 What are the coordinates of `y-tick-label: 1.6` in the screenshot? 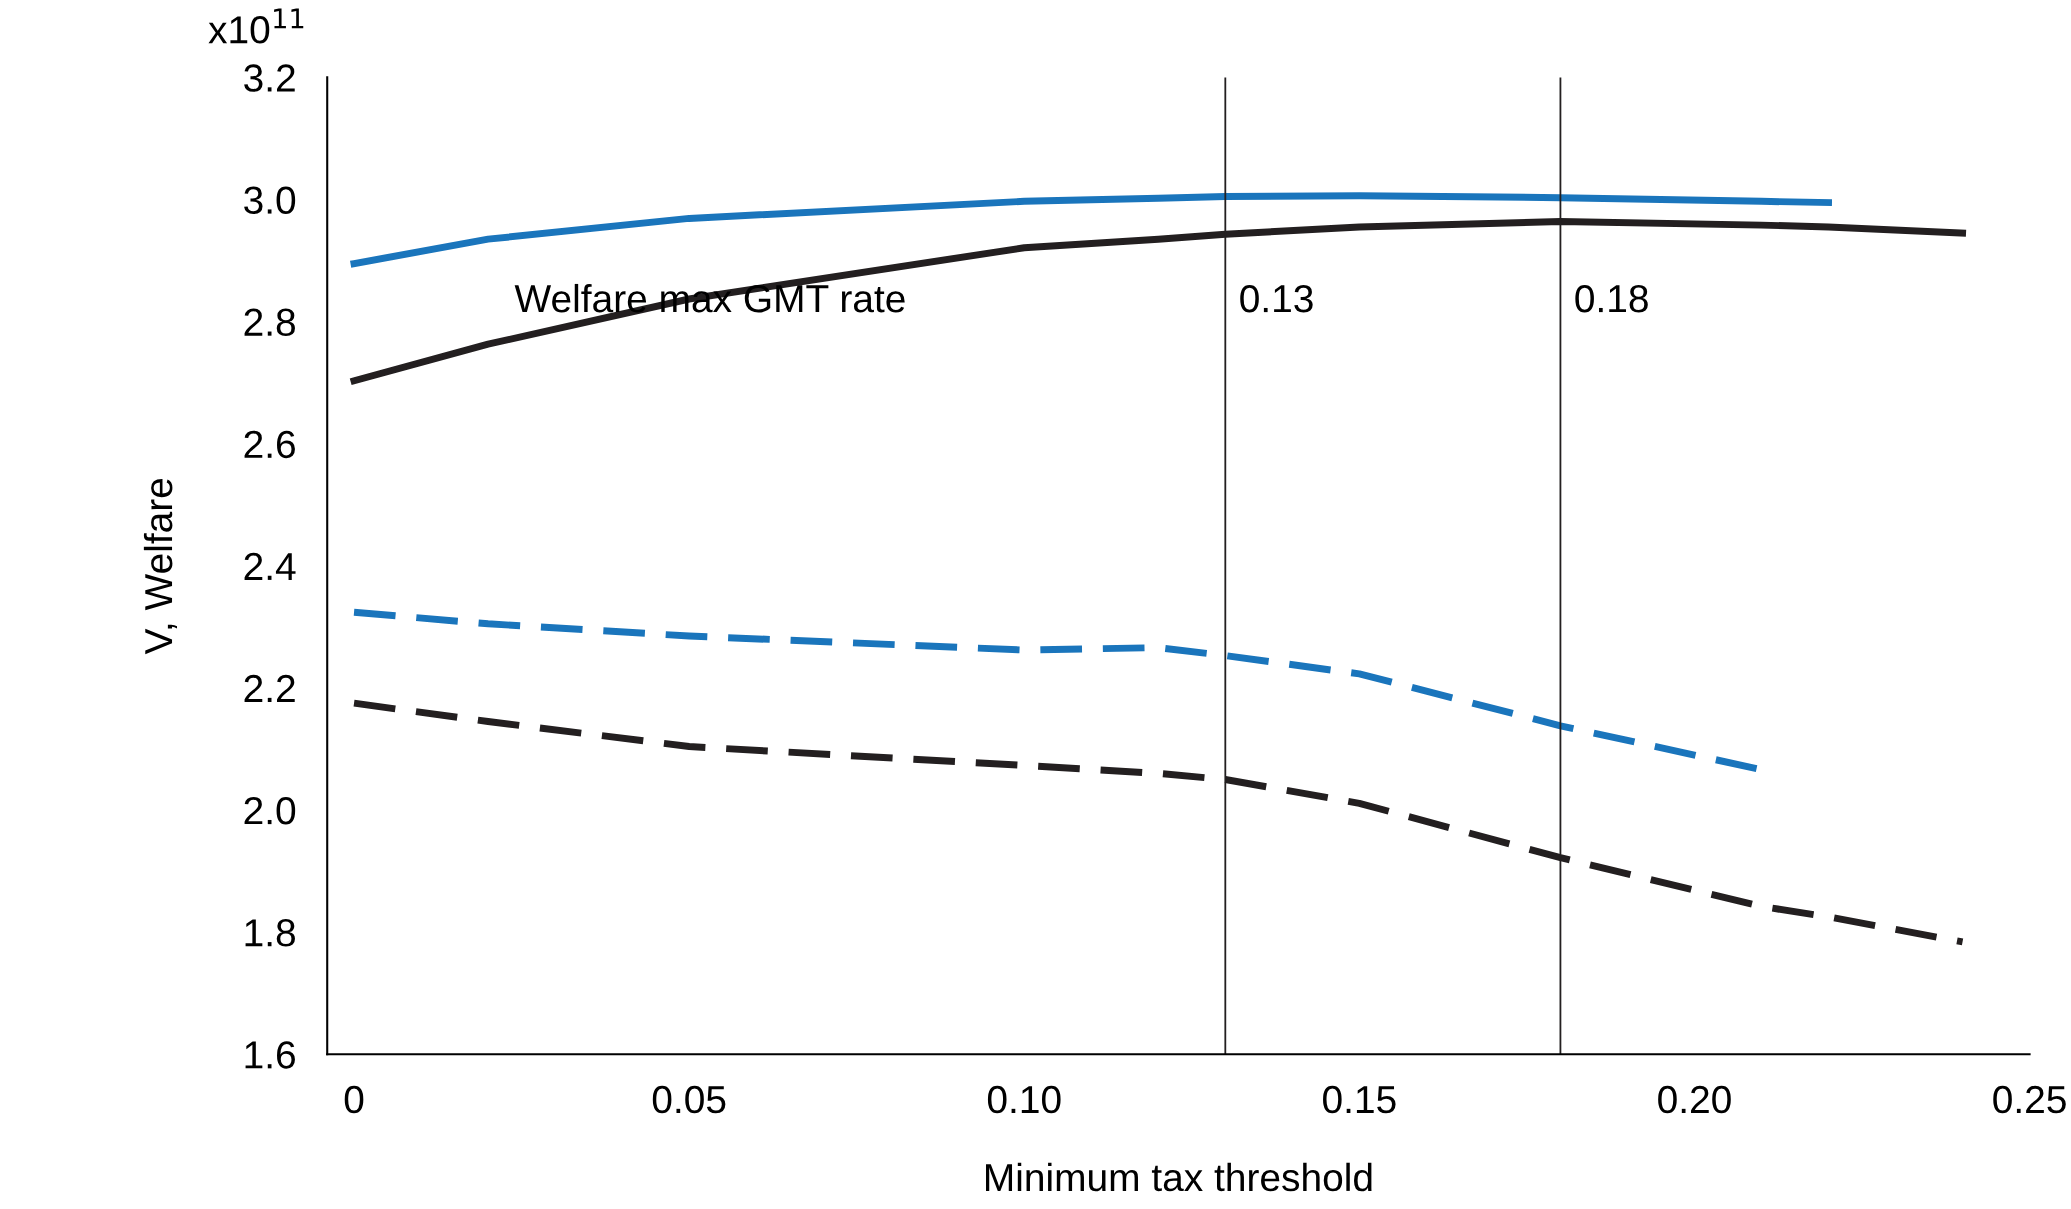 It's located at (270, 1055).